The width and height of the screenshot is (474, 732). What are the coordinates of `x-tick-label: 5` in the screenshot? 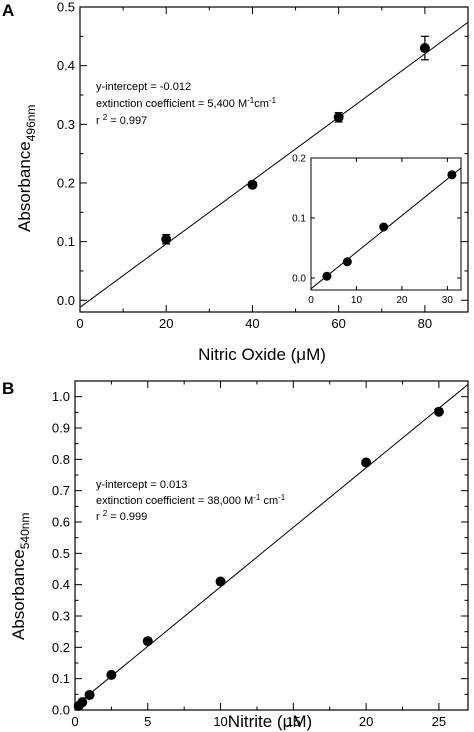 It's located at (147, 721).